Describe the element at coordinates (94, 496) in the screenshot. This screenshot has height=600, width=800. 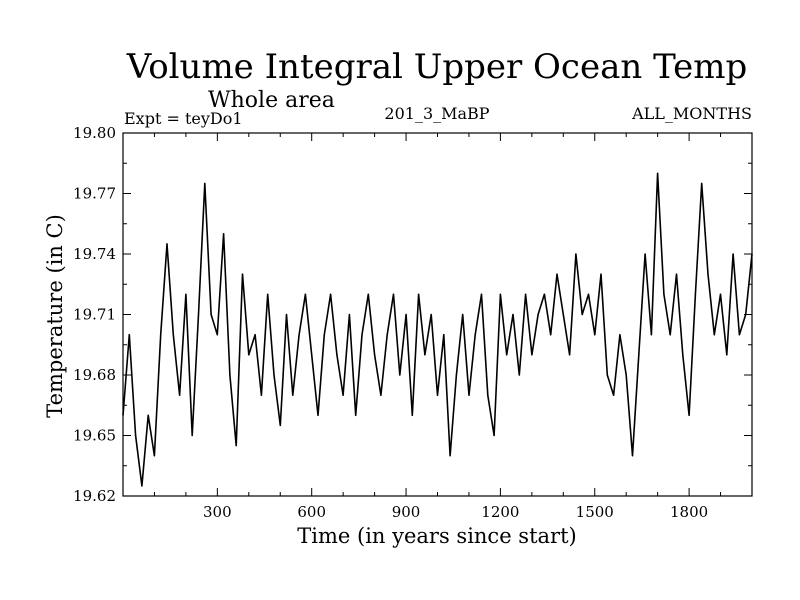
I see `y-tick-label: 19.62` at that location.